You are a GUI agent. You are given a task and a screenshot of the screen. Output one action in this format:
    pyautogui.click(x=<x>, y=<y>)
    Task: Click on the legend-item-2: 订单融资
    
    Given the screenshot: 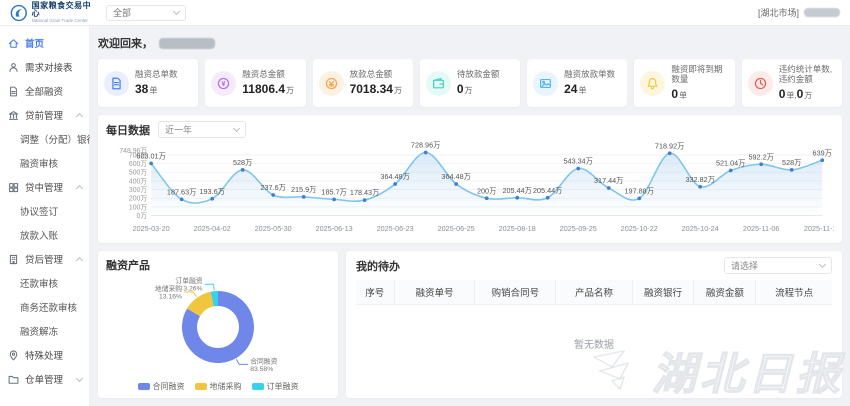 What is the action you would take?
    pyautogui.click(x=275, y=386)
    